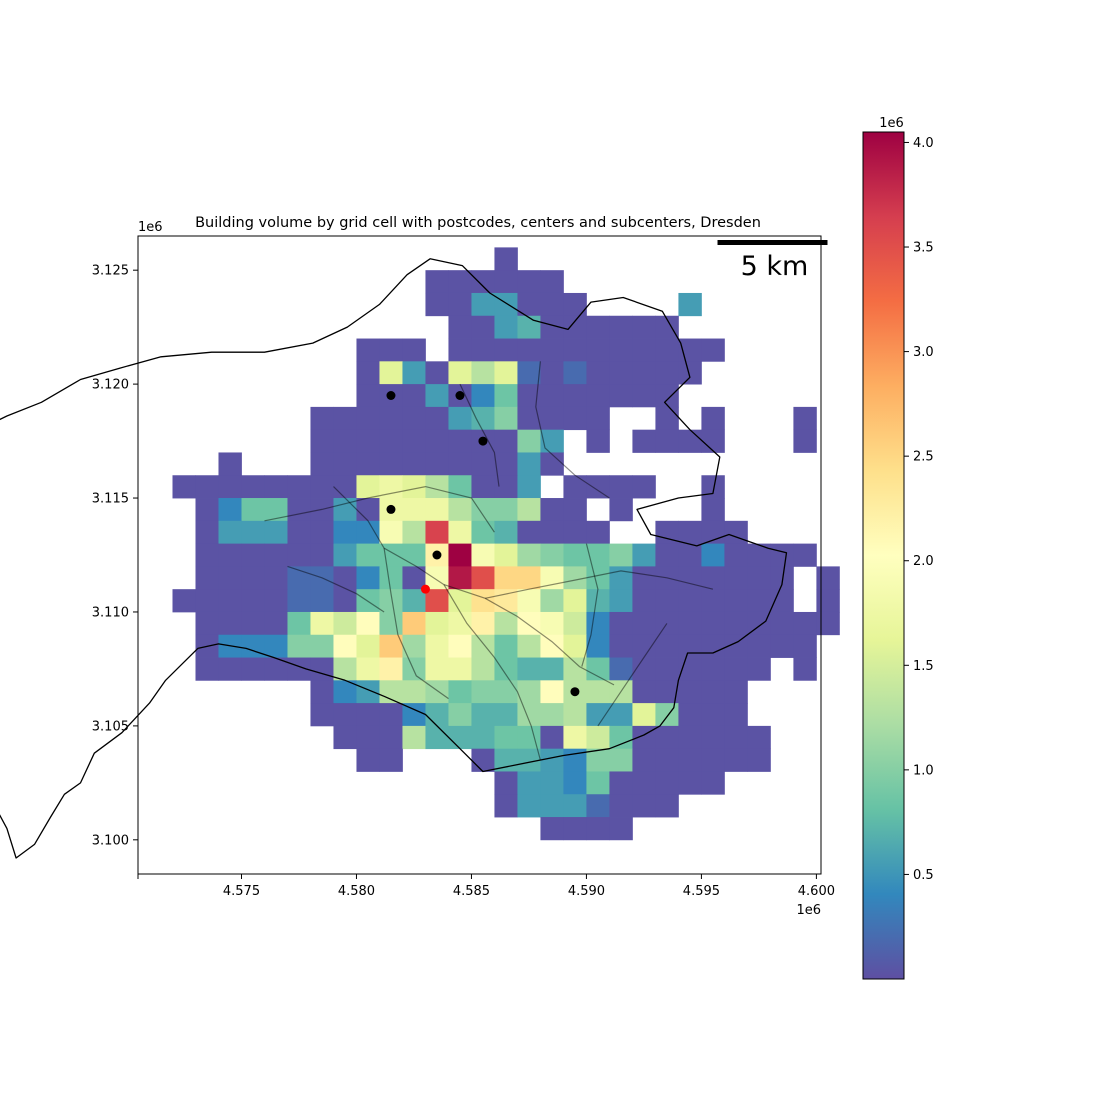 The height and width of the screenshot is (1100, 1100). What do you see at coordinates (586, 891) in the screenshot?
I see `x-tick-label: 4.590` at bounding box center [586, 891].